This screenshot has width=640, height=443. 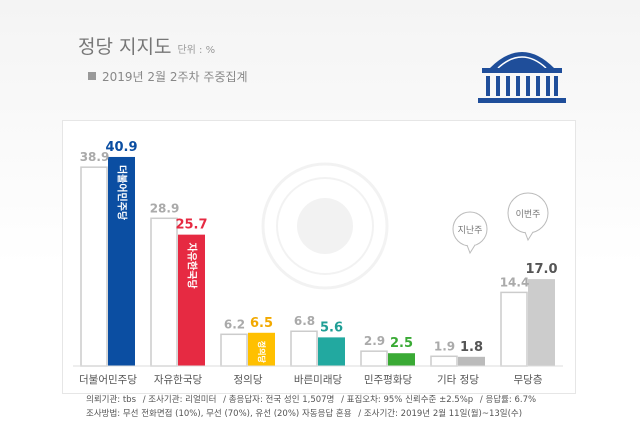 I want to click on value-label-previous: 14.4, so click(x=515, y=282).